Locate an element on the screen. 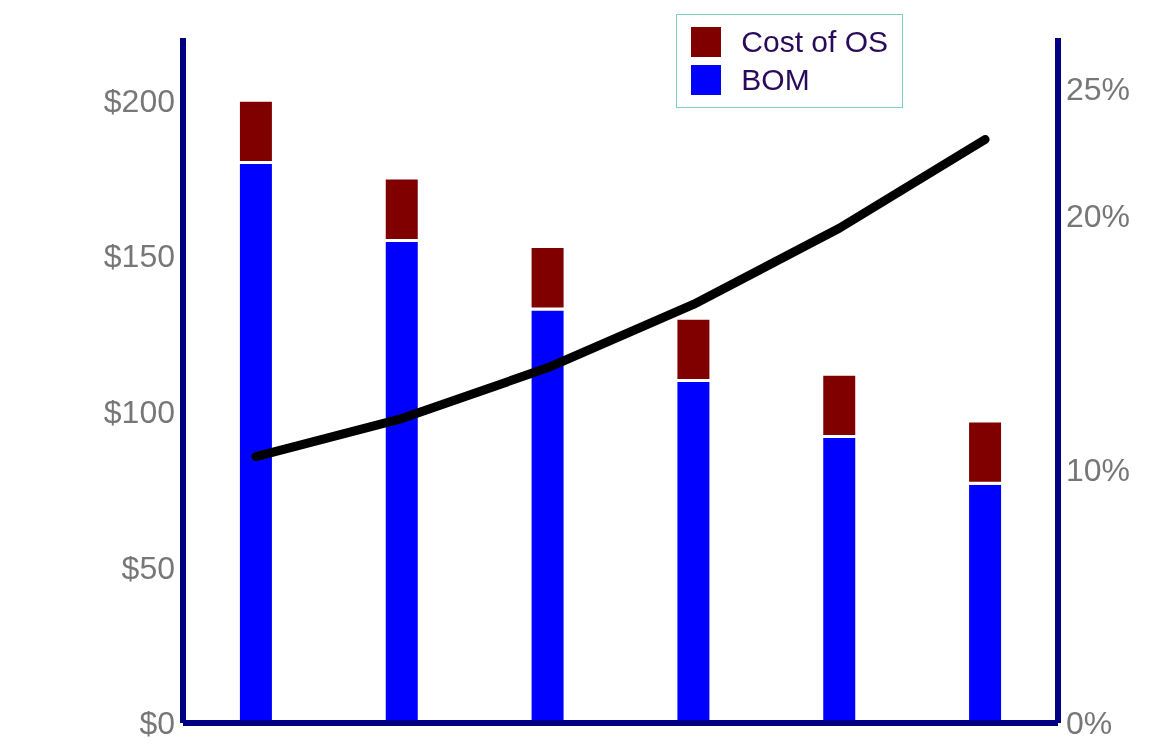 The height and width of the screenshot is (746, 1173). y2-tick-label: 20% is located at coordinates (1098, 215).